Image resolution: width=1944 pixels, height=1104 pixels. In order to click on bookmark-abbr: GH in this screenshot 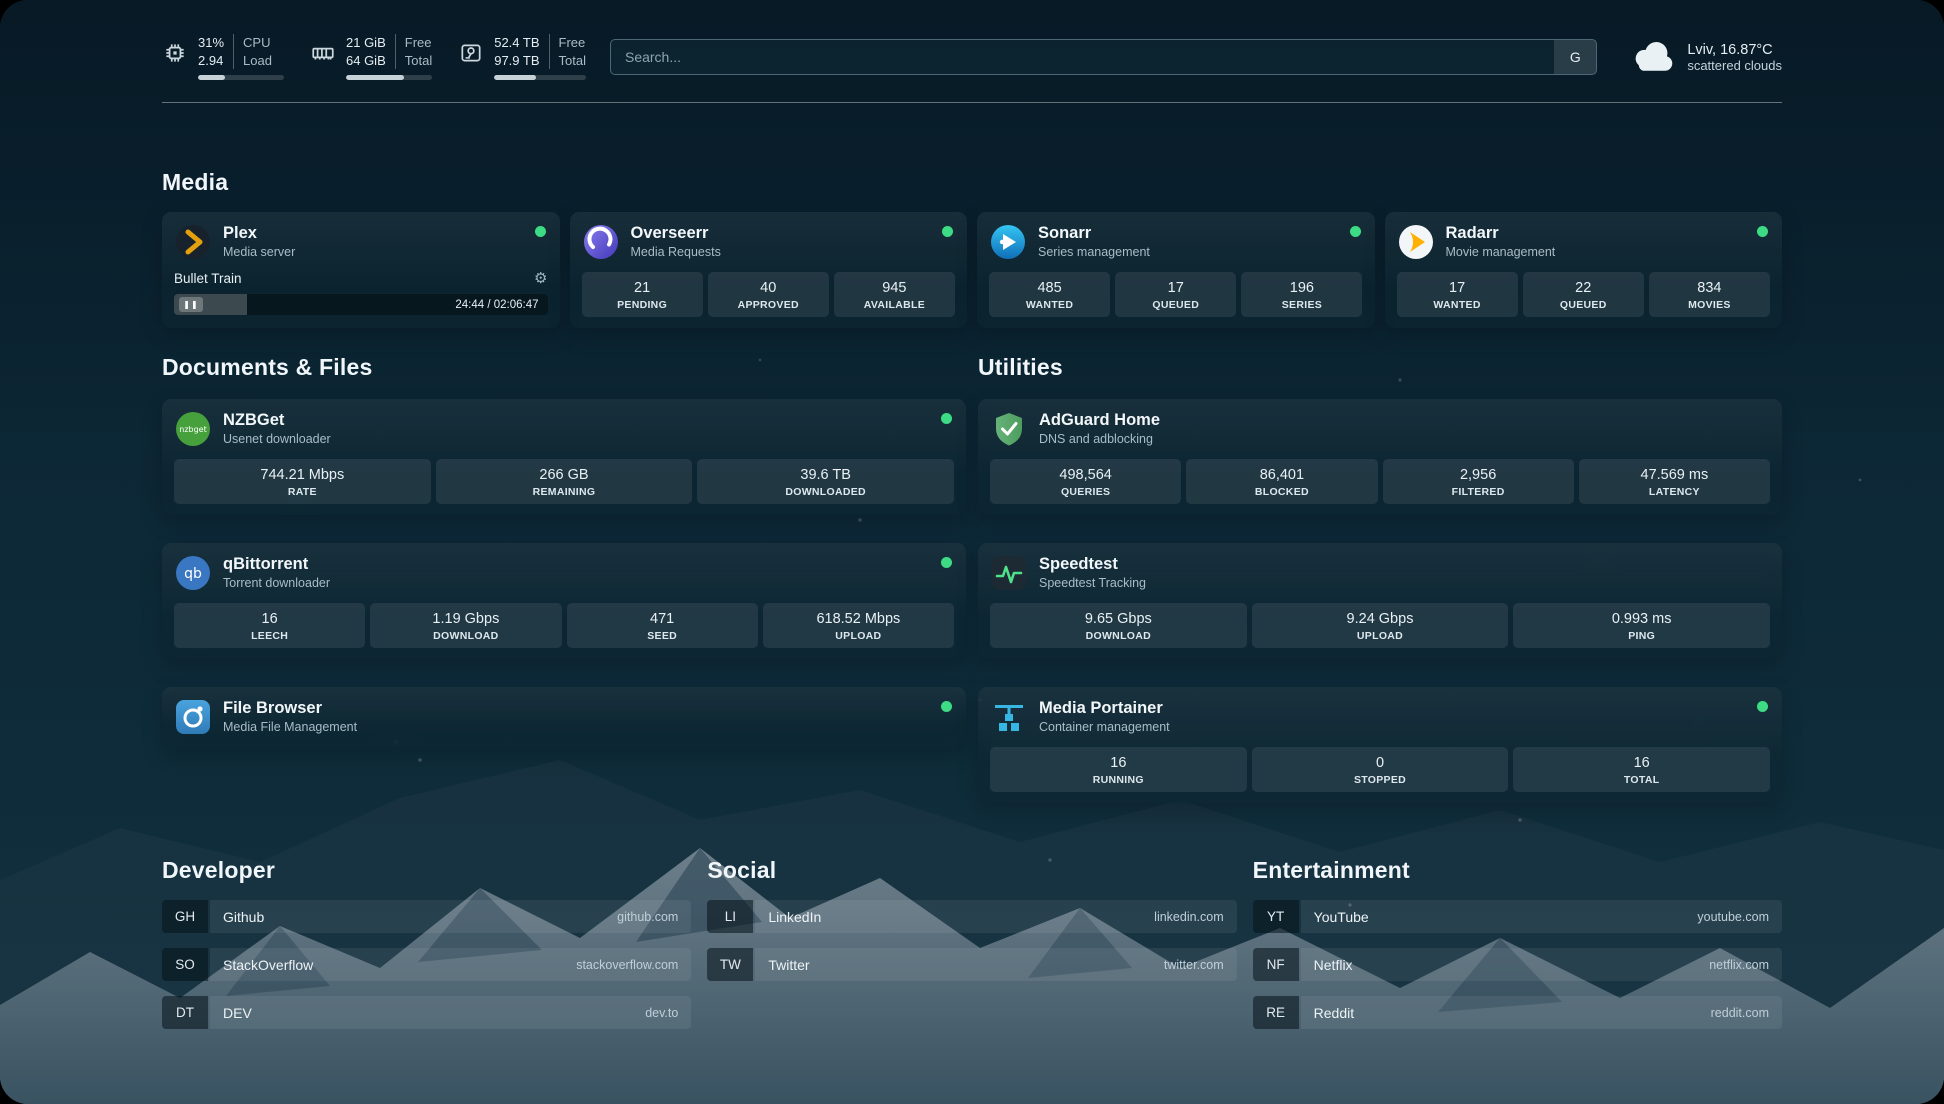, I will do `click(185, 916)`.